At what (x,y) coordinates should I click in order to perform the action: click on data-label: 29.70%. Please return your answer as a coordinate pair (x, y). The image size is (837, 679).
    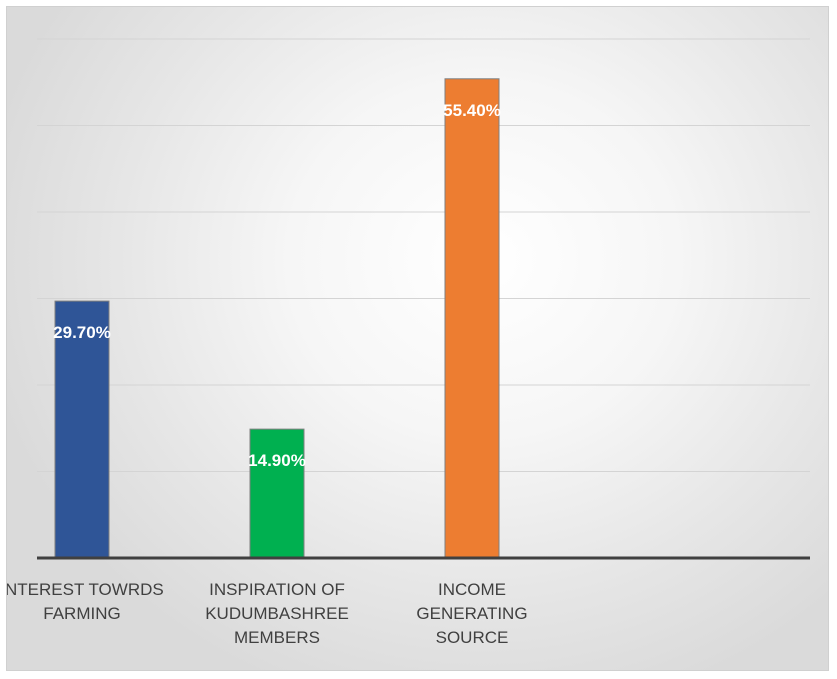
    Looking at the image, I should click on (82, 332).